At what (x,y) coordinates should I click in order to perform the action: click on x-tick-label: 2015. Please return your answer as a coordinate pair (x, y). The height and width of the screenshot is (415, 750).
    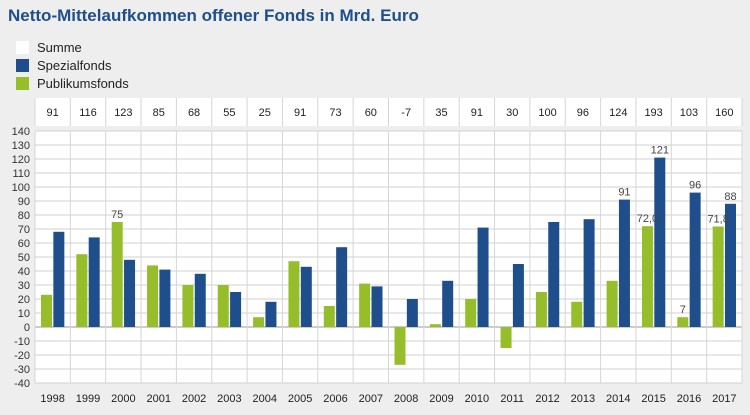
    Looking at the image, I should click on (653, 399).